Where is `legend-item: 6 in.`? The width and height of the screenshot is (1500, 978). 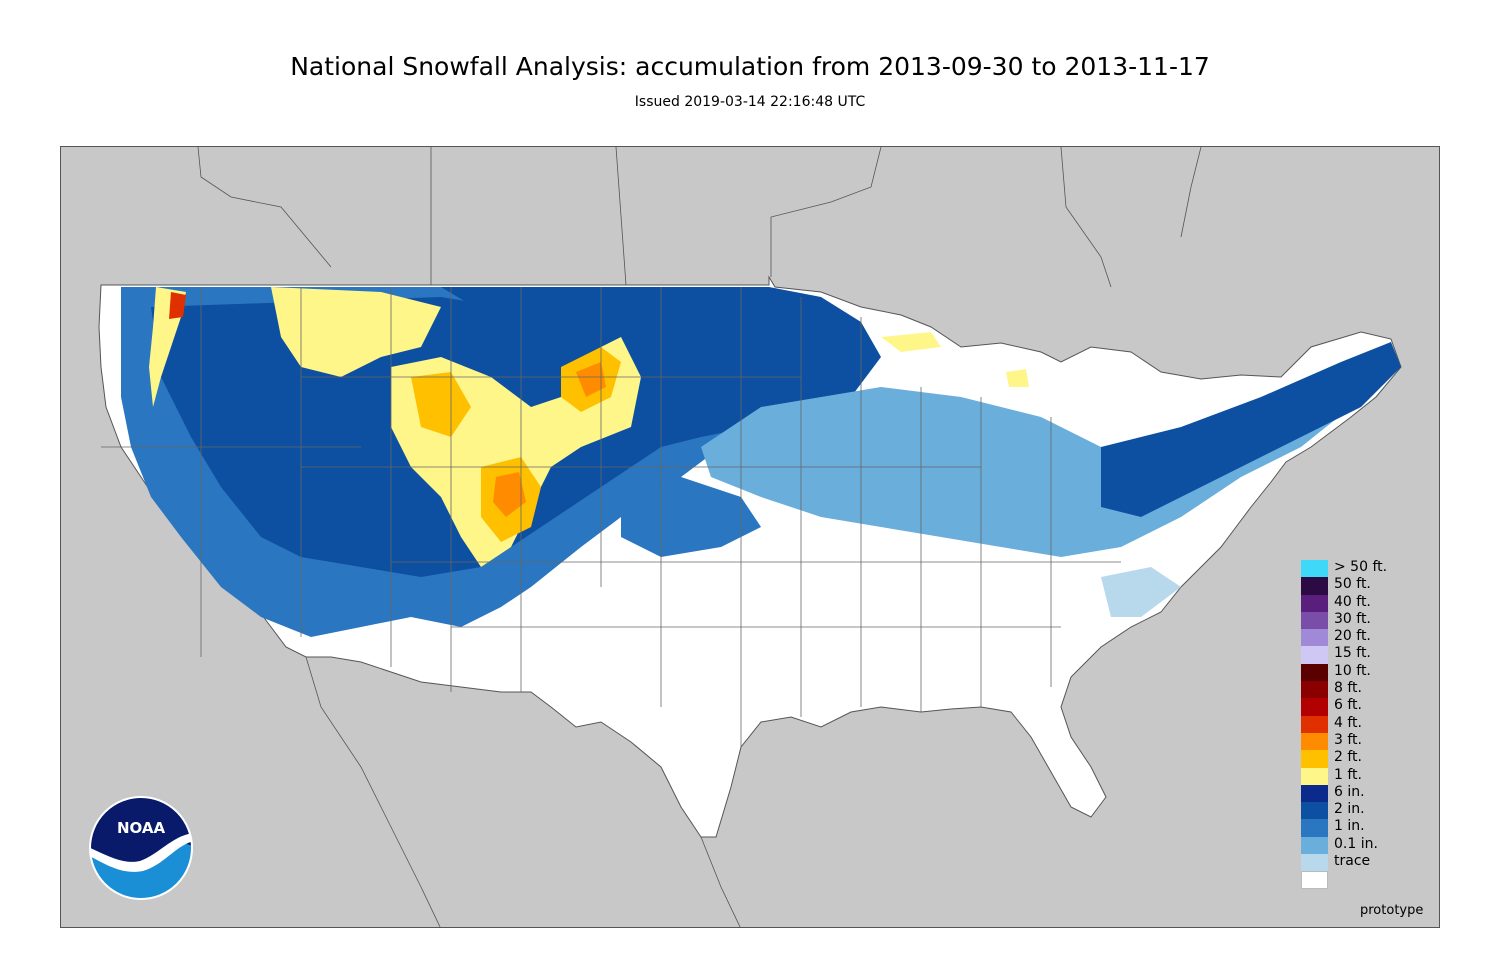 legend-item: 6 in. is located at coordinates (1356, 793).